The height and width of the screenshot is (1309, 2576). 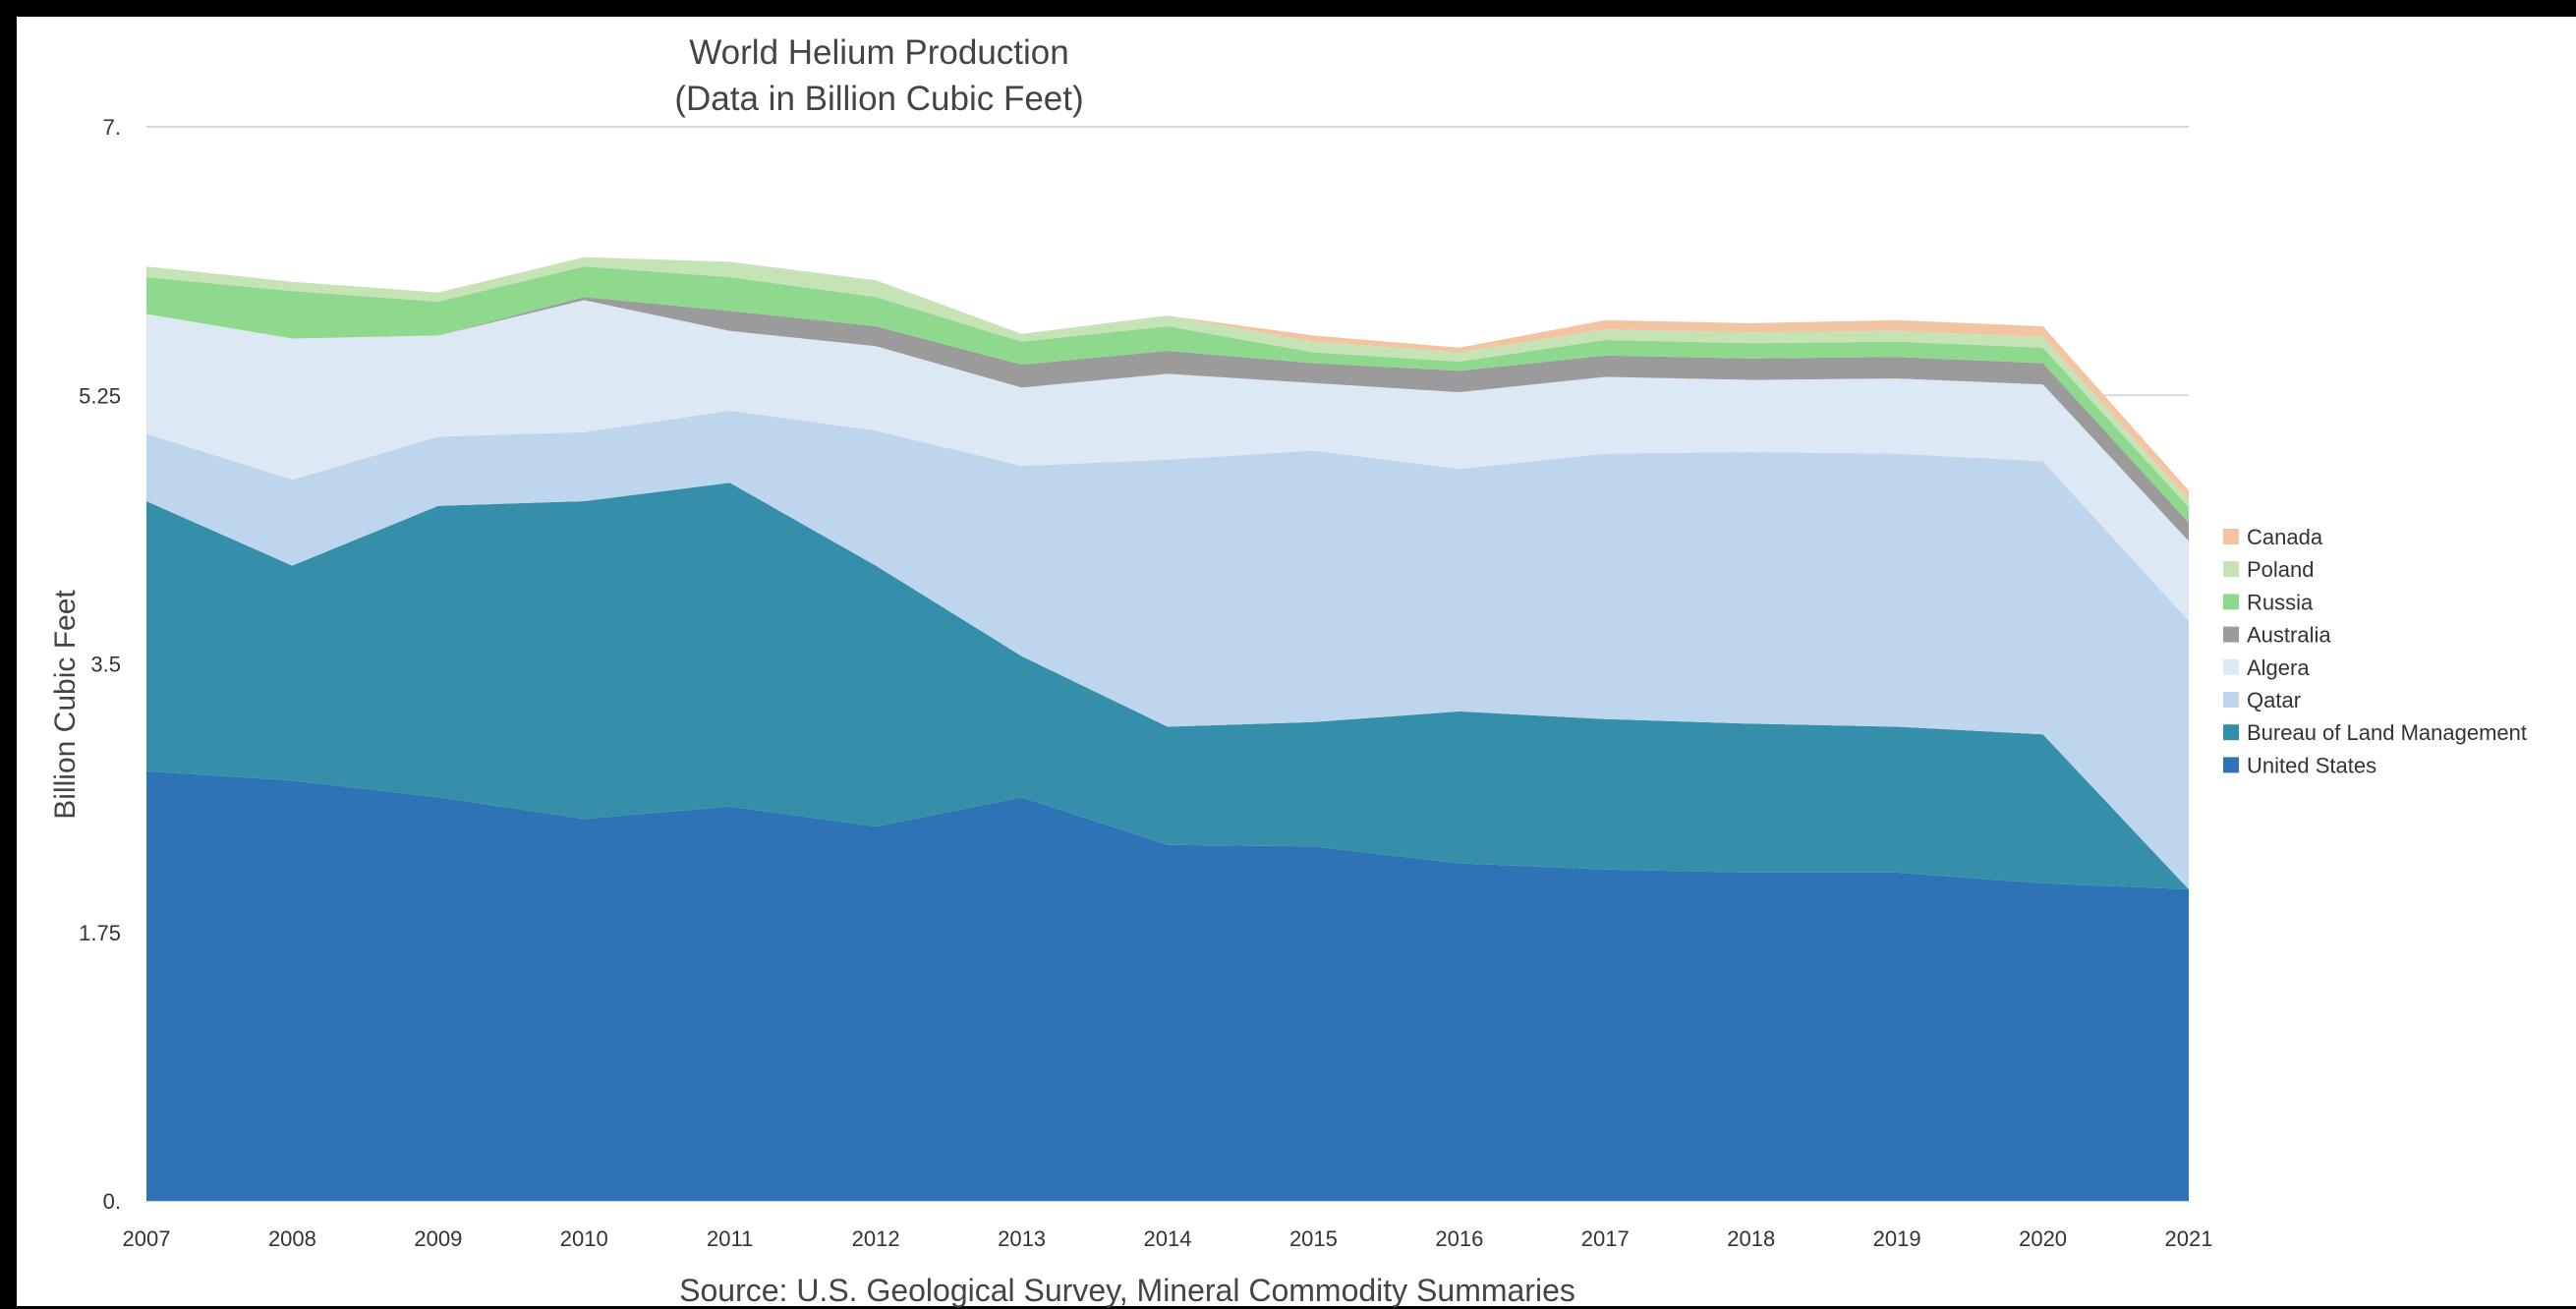 What do you see at coordinates (1168, 1239) in the screenshot?
I see `x-tick-label: 2014` at bounding box center [1168, 1239].